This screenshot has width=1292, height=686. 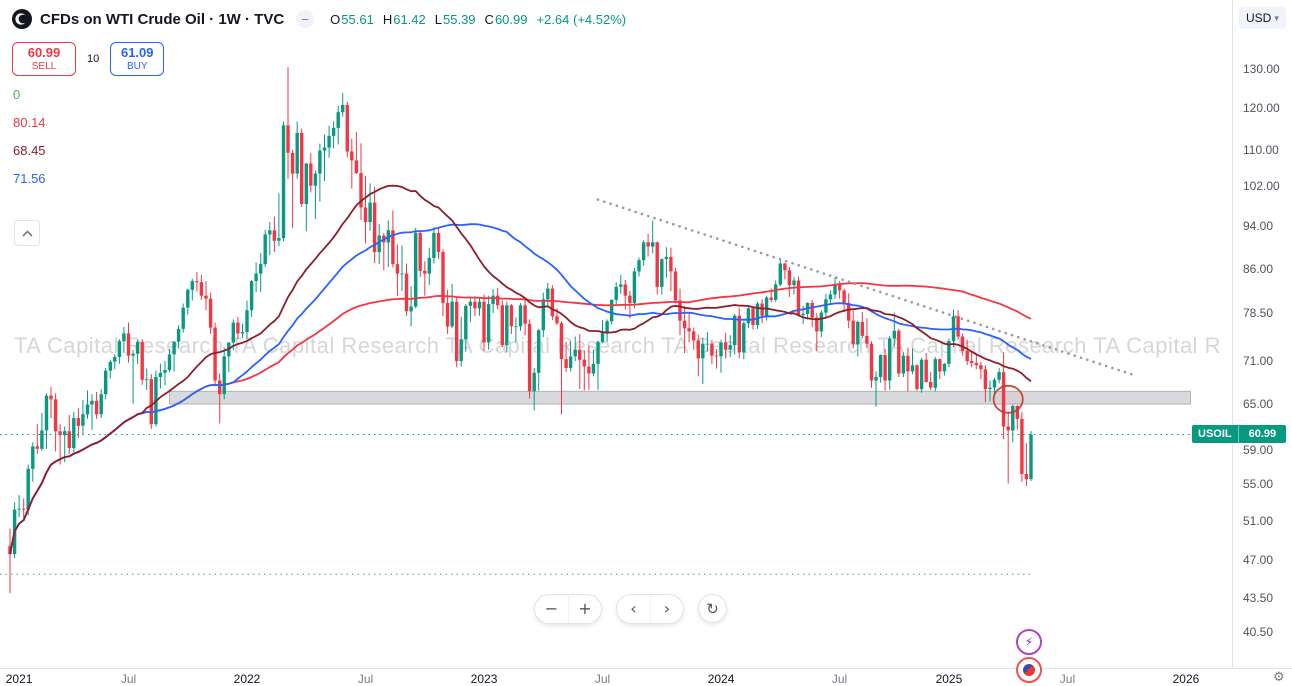 I want to click on price-tick: 102.00, so click(x=1261, y=186).